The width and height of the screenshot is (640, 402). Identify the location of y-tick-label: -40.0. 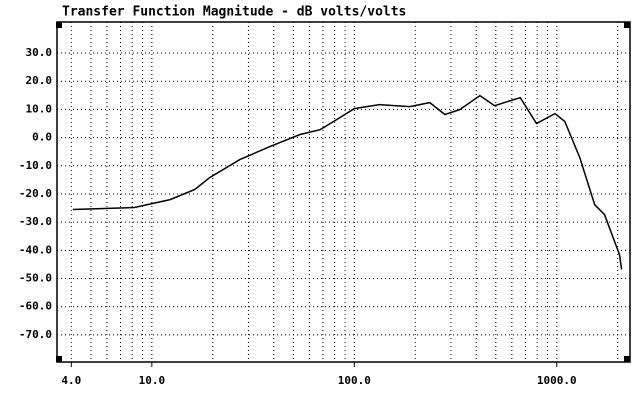
(35, 249).